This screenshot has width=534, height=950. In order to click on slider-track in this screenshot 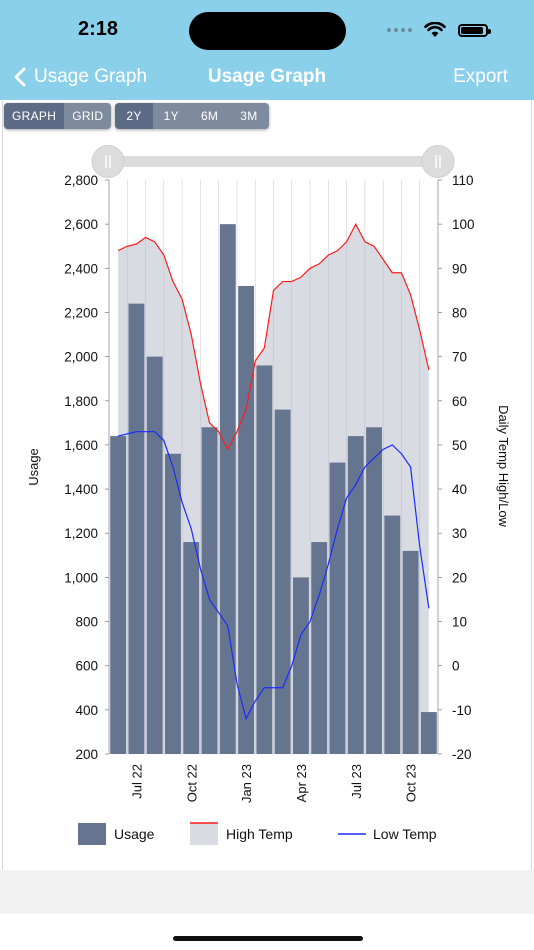, I will do `click(273, 161)`.